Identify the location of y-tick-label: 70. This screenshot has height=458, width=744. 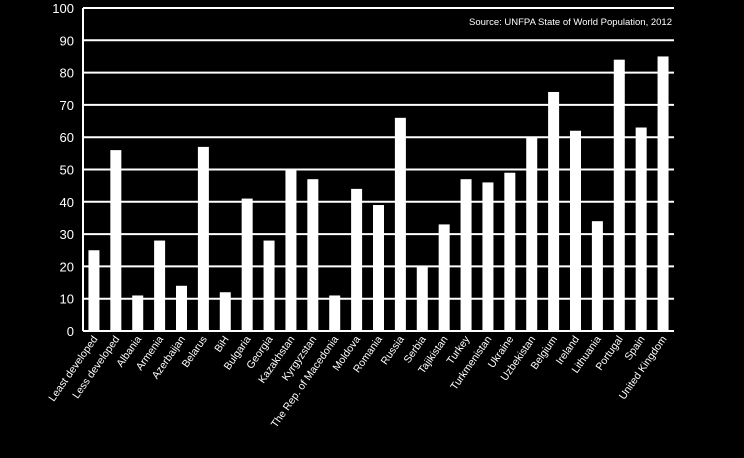
(67, 105).